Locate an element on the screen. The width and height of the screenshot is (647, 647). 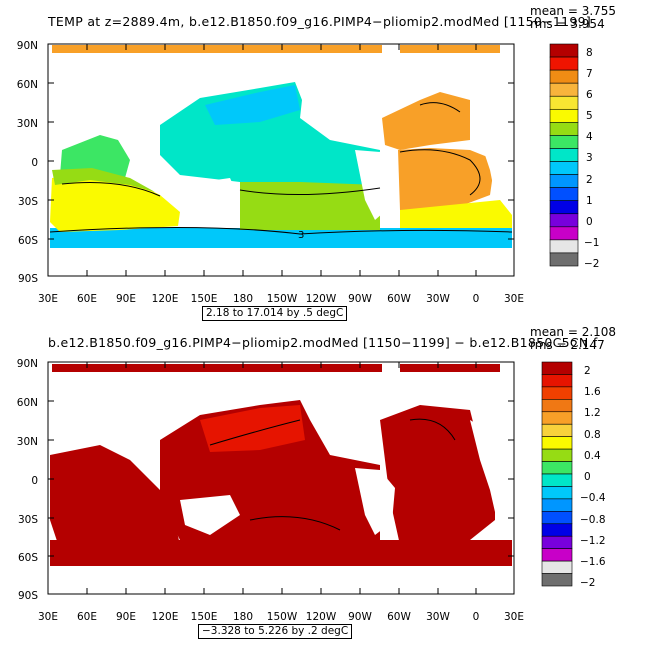
p1-colorbar-label-neg1: −1 is located at coordinates (592, 243).